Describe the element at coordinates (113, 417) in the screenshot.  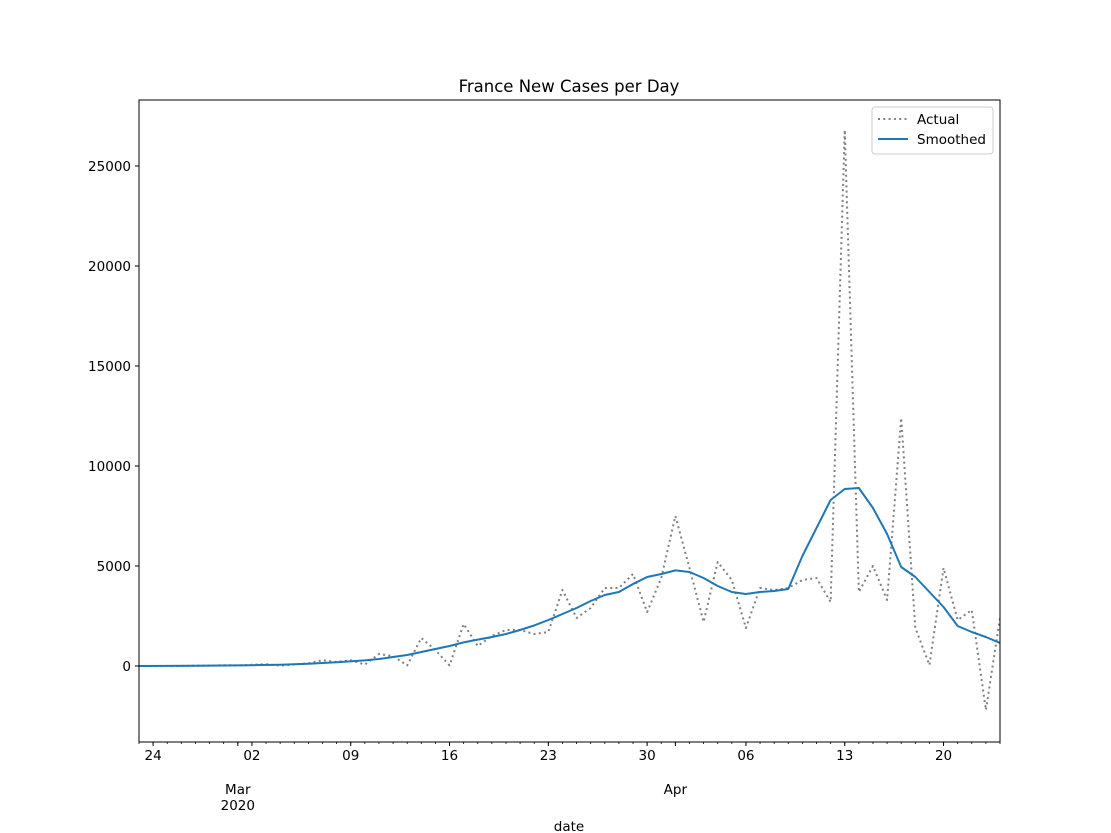
I see `y-axis: 0 5000 10000 15000 20000 25000` at that location.